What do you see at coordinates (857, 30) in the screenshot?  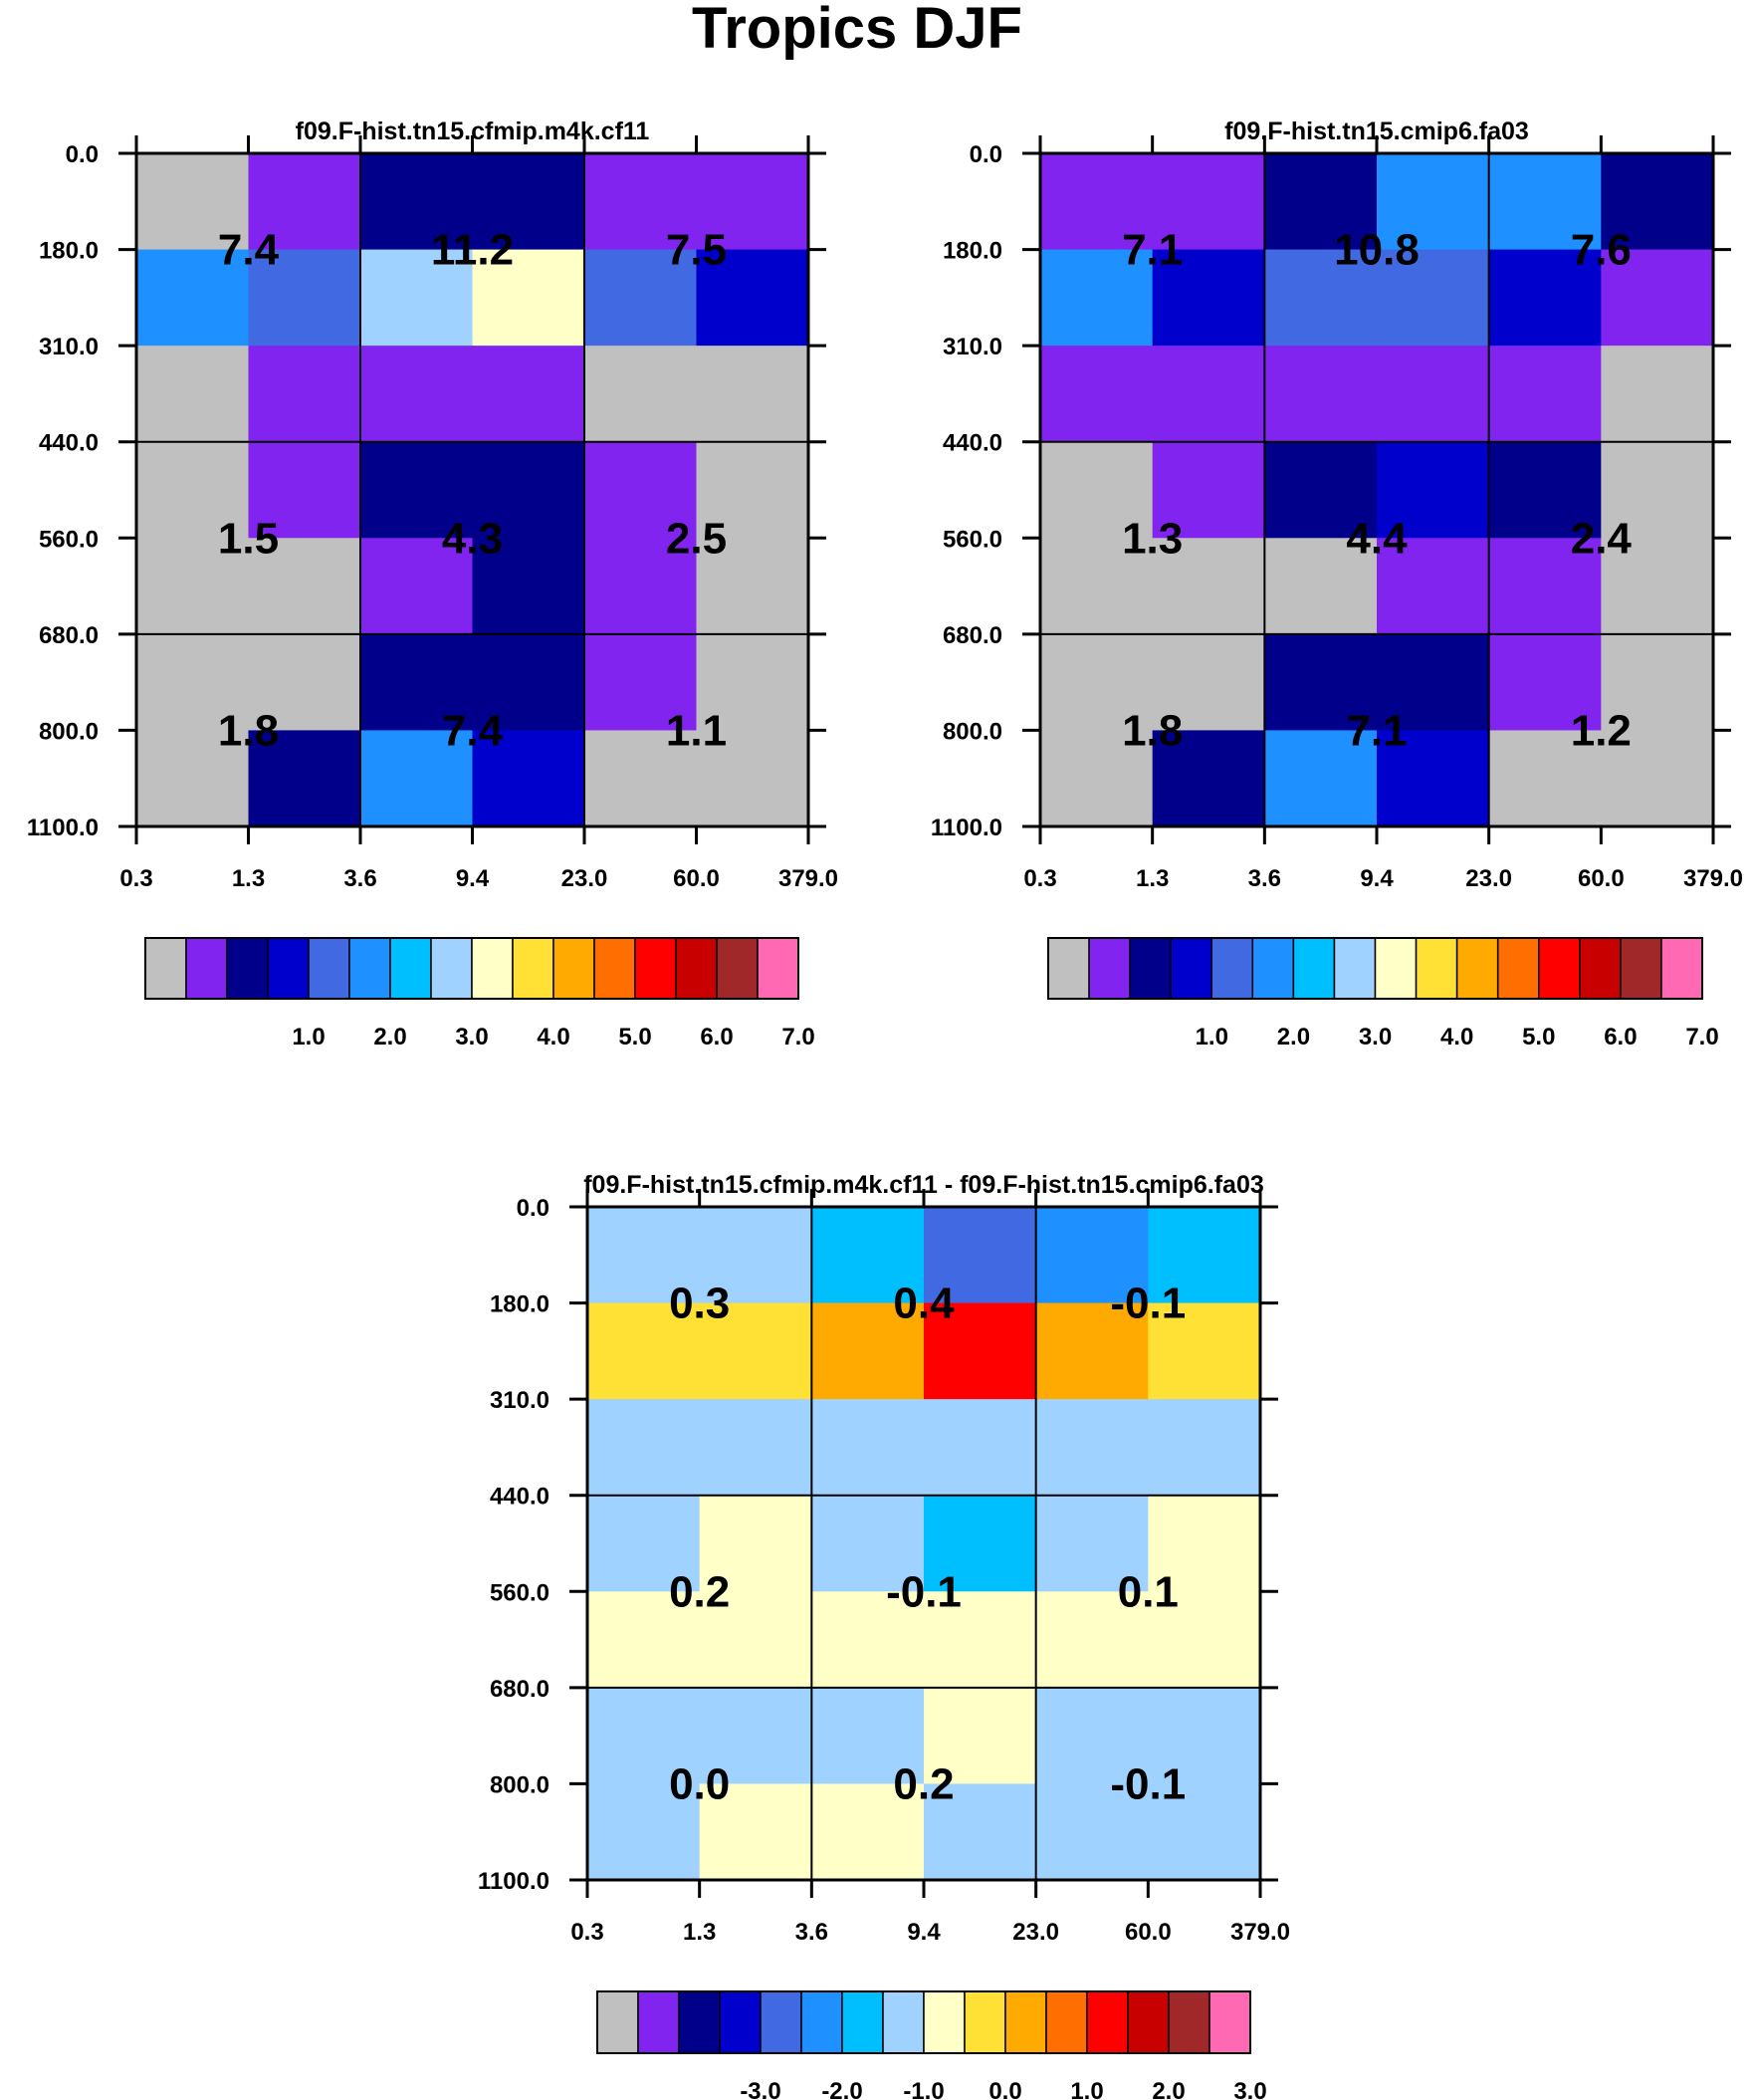 I see `figure-title: Tropics DJF` at bounding box center [857, 30].